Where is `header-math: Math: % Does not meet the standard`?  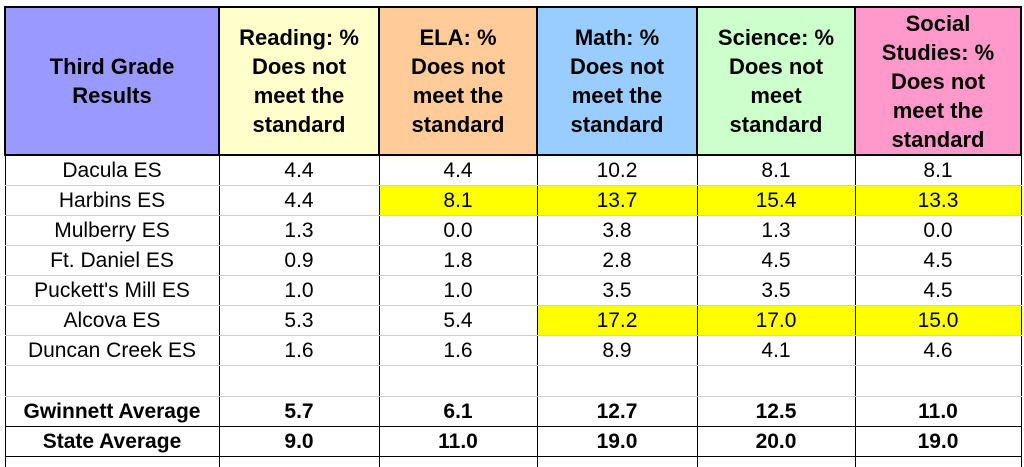 header-math: Math: % Does not meet the standard is located at coordinates (617, 81).